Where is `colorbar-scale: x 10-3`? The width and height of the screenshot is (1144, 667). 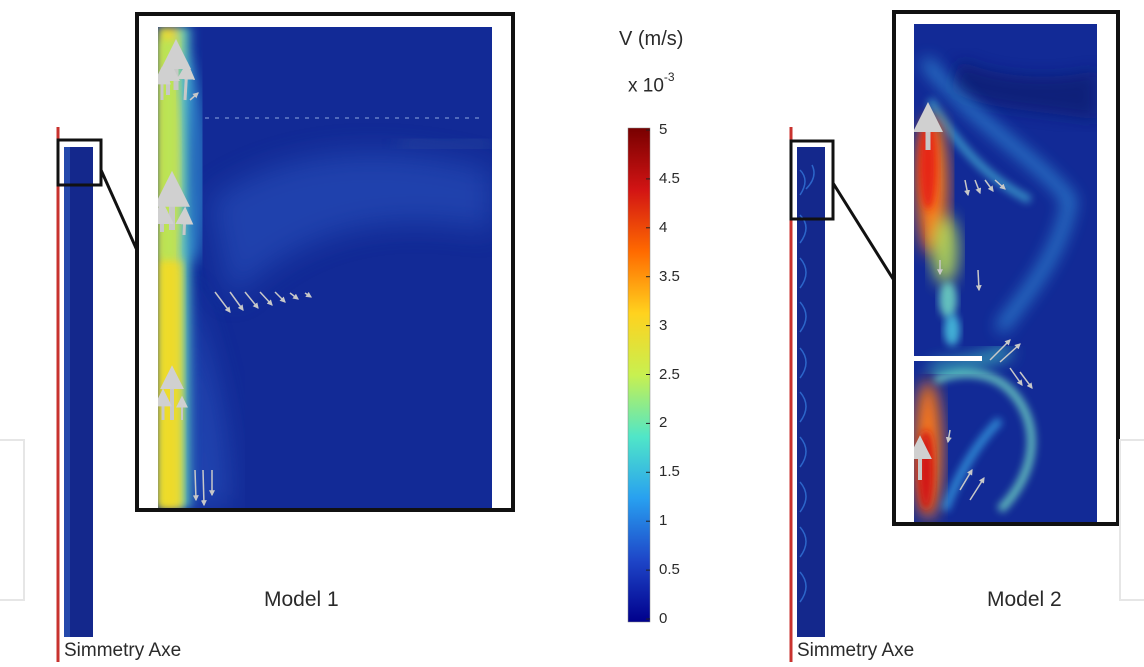 colorbar-scale: x 10-3 is located at coordinates (651, 83).